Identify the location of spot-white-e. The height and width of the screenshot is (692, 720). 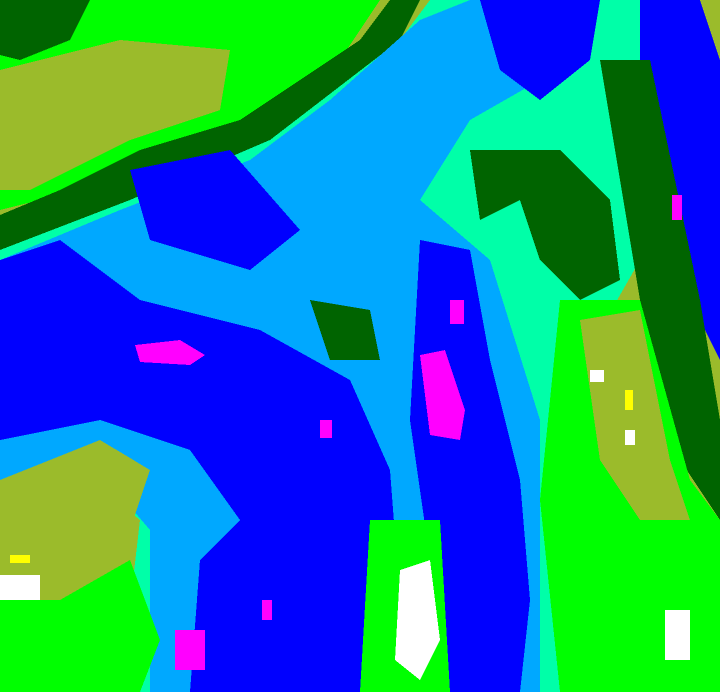
(630, 437).